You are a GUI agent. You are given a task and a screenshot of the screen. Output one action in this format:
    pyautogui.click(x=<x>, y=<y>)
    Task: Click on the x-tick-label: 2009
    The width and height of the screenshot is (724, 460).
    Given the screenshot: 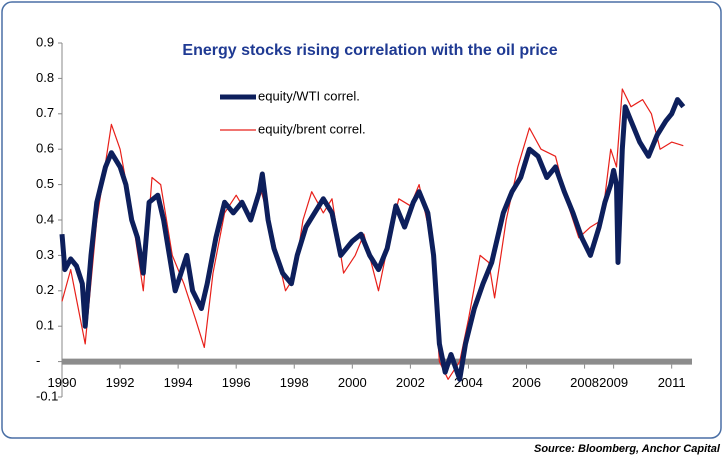 What is the action you would take?
    pyautogui.click(x=613, y=382)
    